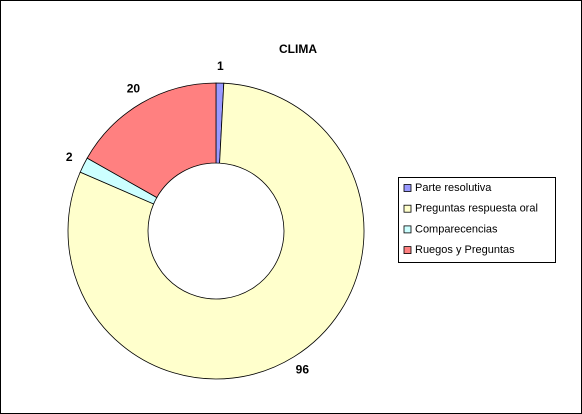  I want to click on chart-title: CLIMA, so click(298, 49).